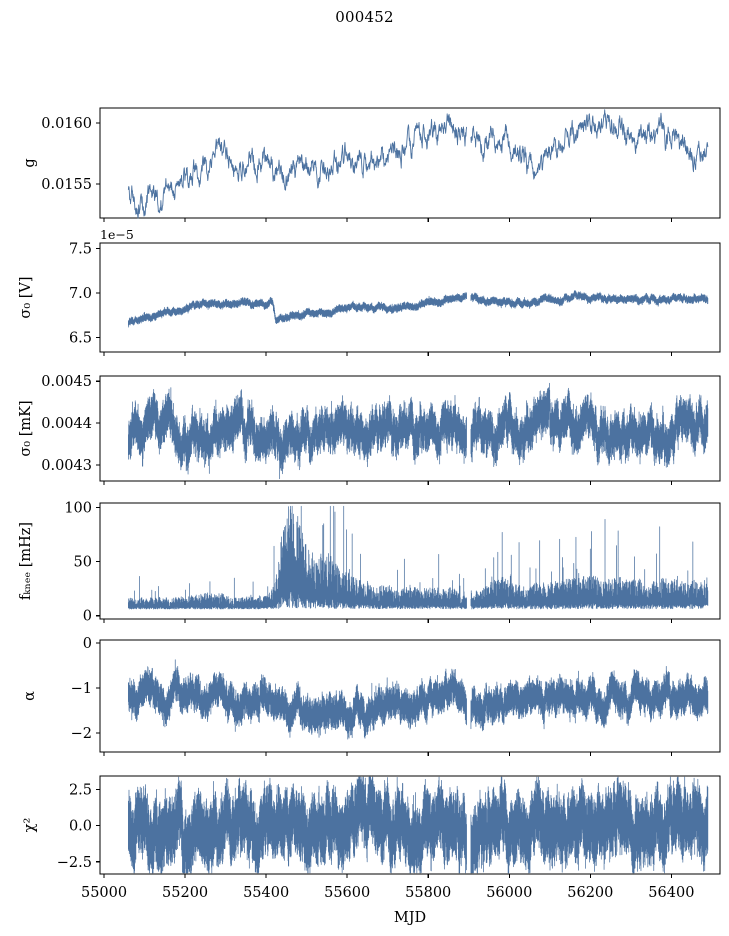  I want to click on y-tick-label: 6.5, so click(80, 339).